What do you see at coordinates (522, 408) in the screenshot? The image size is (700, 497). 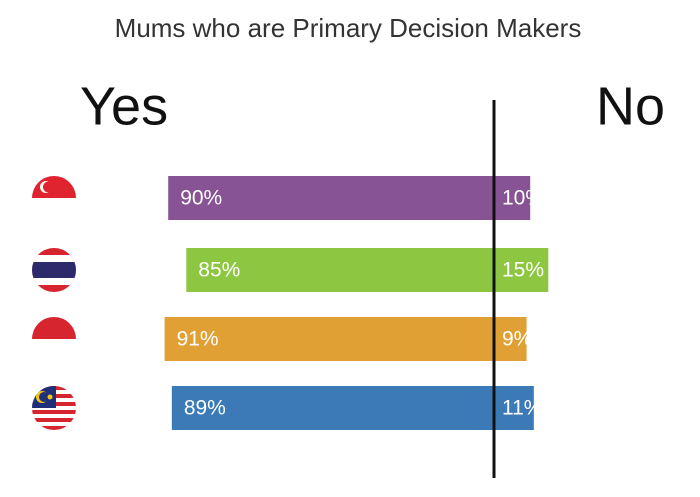 I see `value-label-no: 11%` at bounding box center [522, 408].